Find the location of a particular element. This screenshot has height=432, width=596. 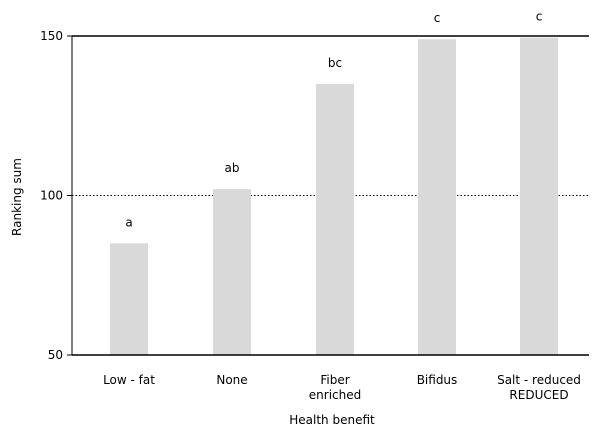

significance-label-1: ab is located at coordinates (232, 168).